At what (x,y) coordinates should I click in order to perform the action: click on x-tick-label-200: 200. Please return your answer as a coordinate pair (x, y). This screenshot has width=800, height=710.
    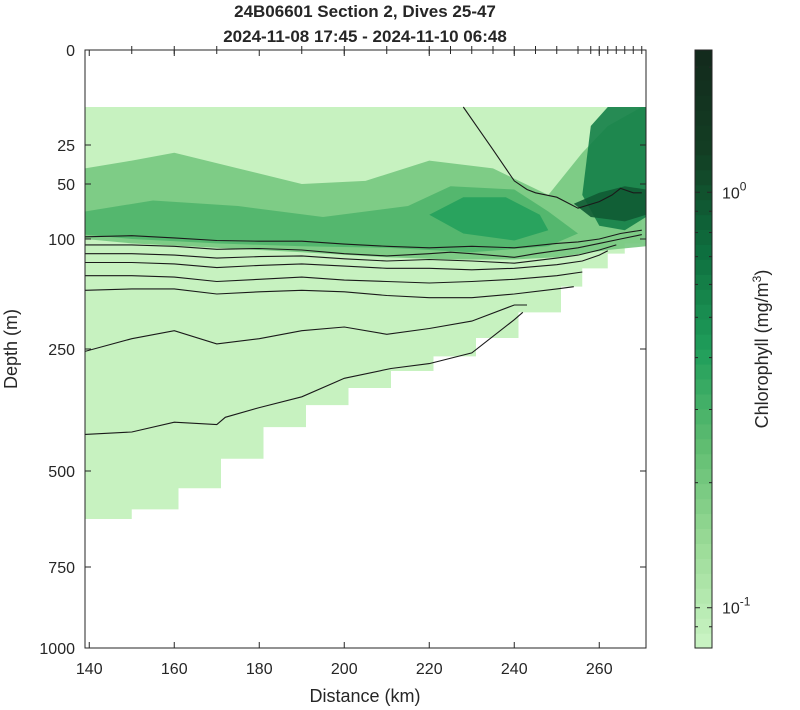
    Looking at the image, I should click on (344, 669).